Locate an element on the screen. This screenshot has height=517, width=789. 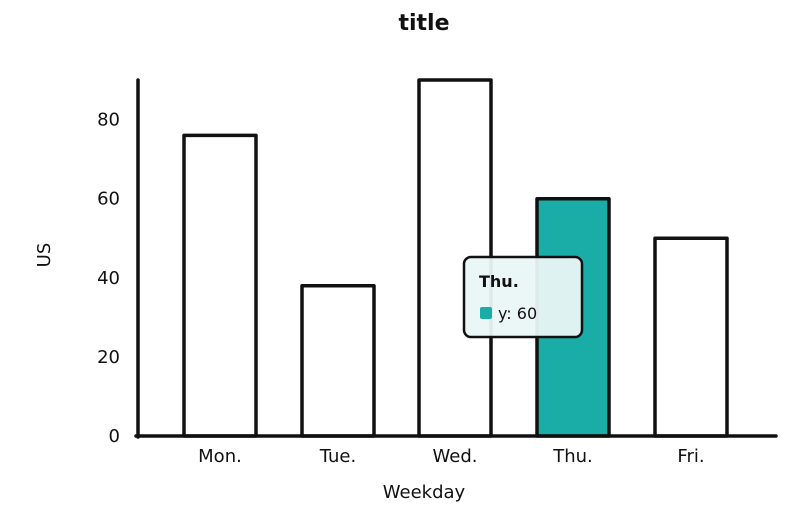
bar-mon is located at coordinates (220, 285).